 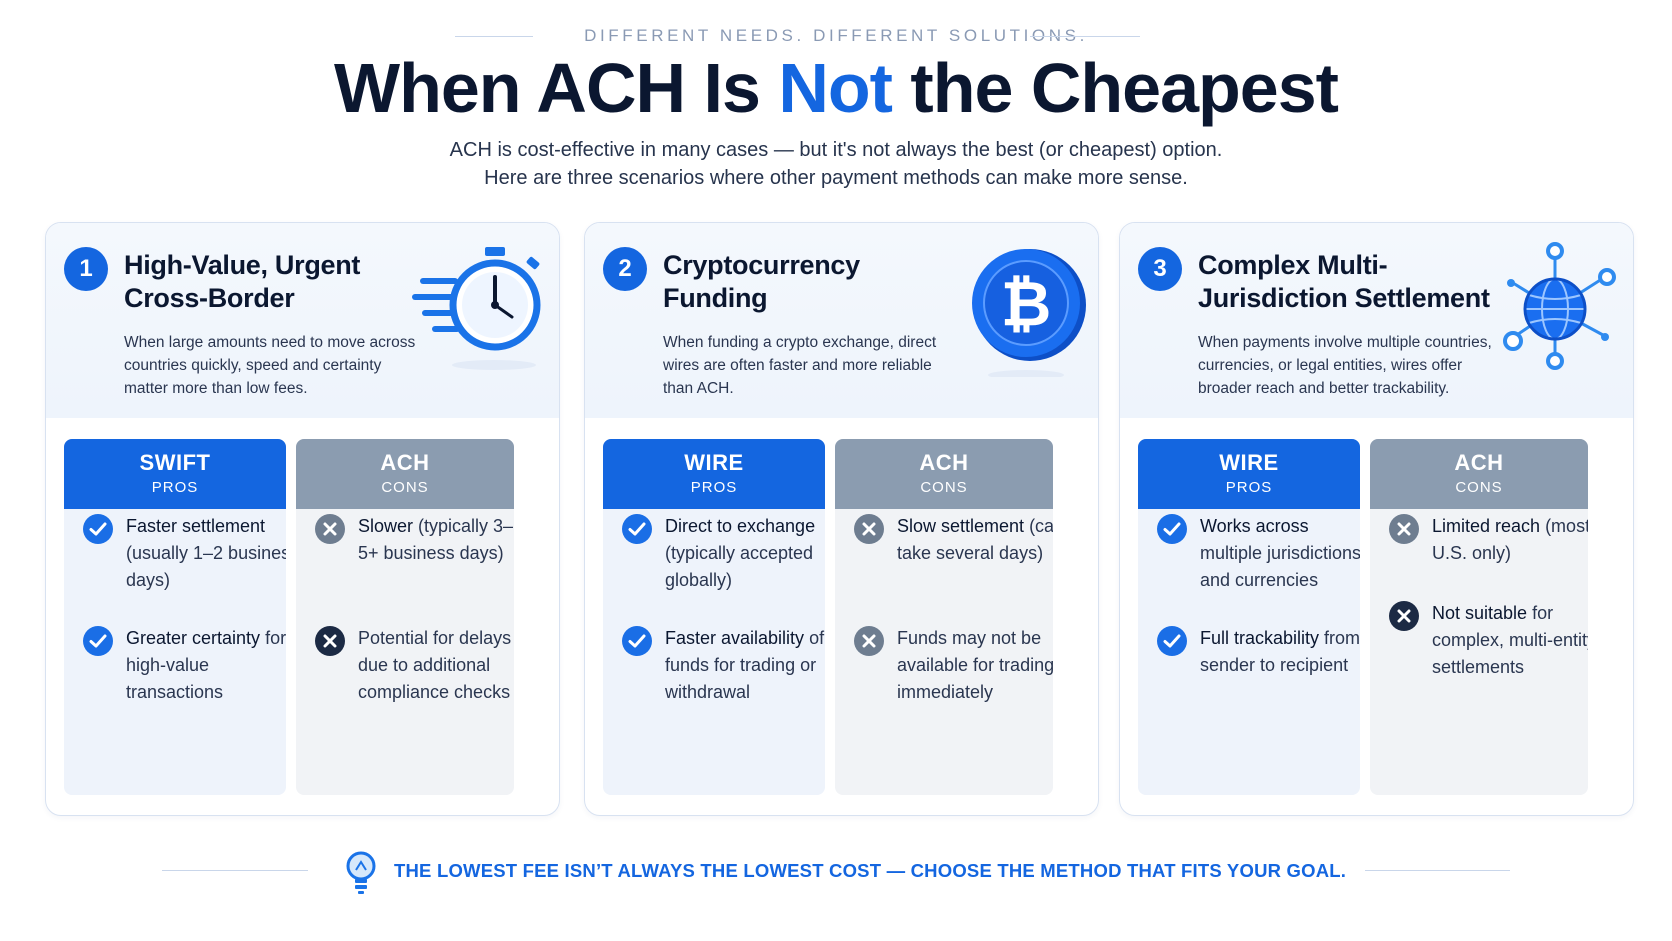 I want to click on item-text: (can take several days), so click(x=975, y=539).